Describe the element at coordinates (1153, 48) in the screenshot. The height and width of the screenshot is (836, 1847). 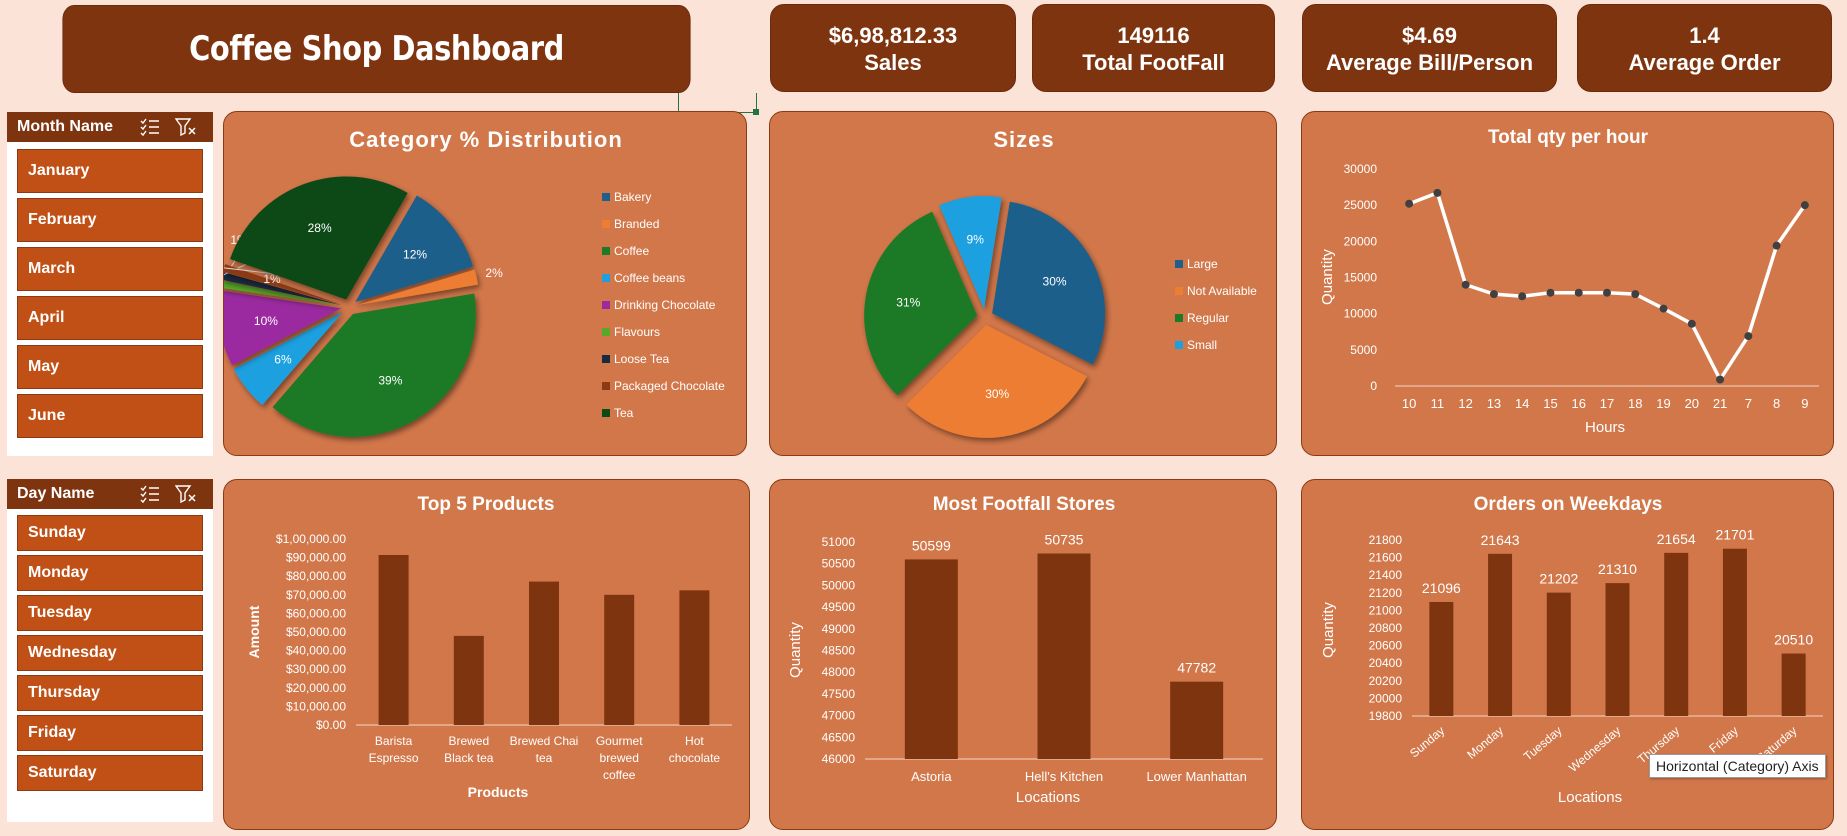
I see `kpi-footfall: 149116 Total FootFall` at that location.